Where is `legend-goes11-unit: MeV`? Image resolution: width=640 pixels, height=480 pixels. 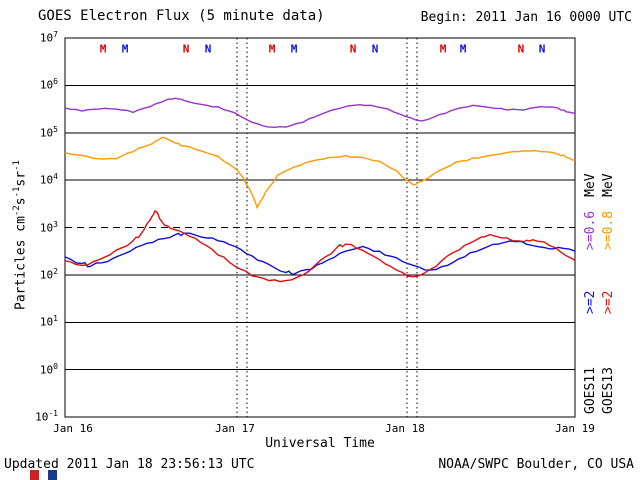 legend-goes11-unit: MeV is located at coordinates (590, 185).